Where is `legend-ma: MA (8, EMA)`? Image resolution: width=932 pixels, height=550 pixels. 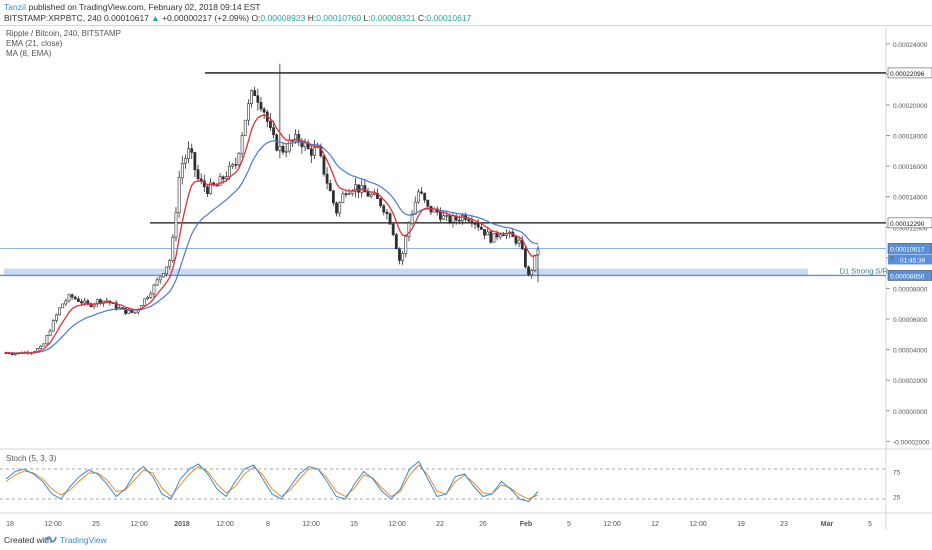 legend-ma: MA (8, EMA) is located at coordinates (29, 53).